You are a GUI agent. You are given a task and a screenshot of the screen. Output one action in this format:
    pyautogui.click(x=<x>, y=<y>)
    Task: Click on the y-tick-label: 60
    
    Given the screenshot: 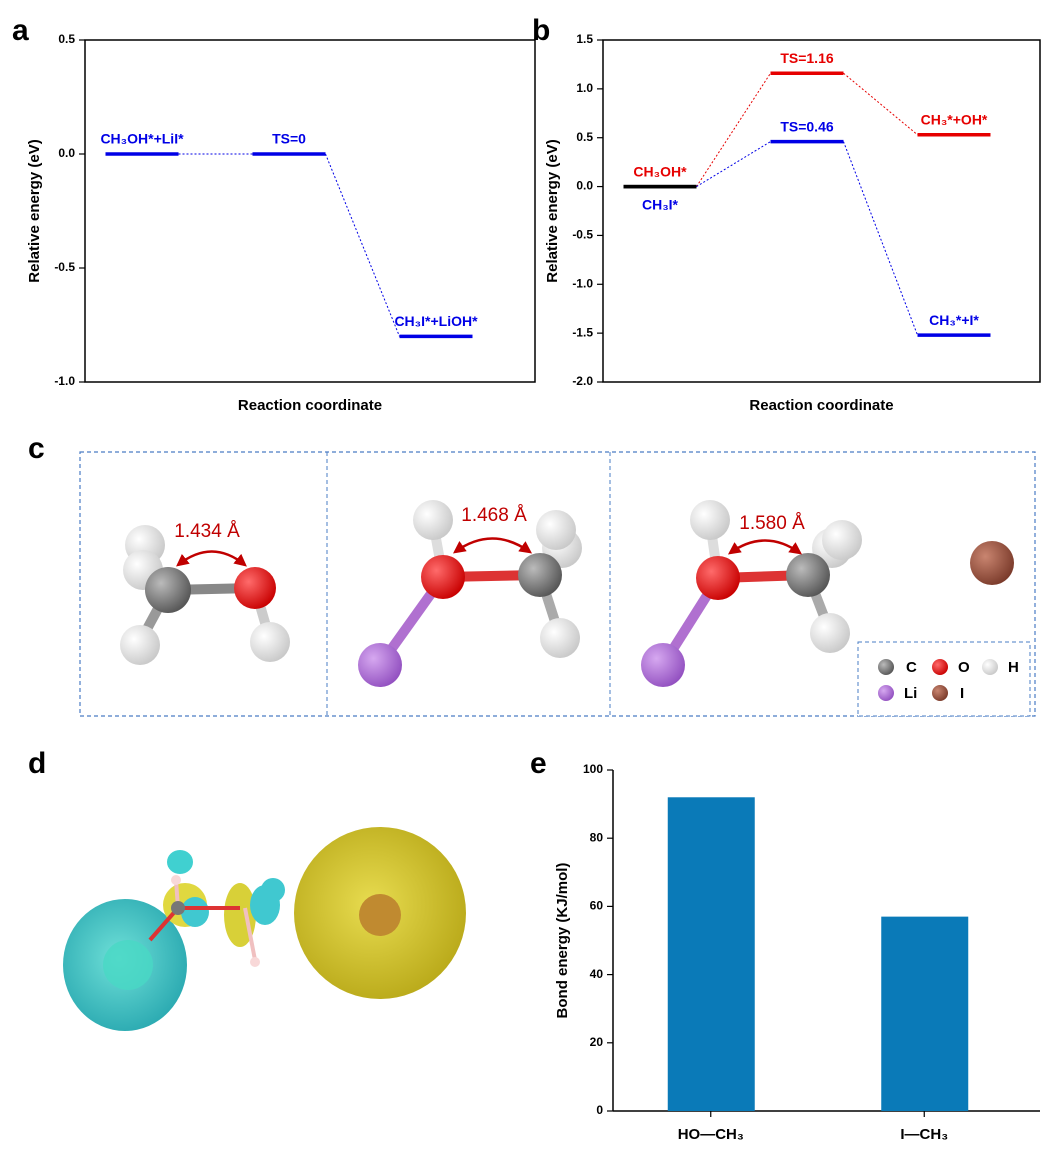 What is the action you would take?
    pyautogui.click(x=597, y=906)
    